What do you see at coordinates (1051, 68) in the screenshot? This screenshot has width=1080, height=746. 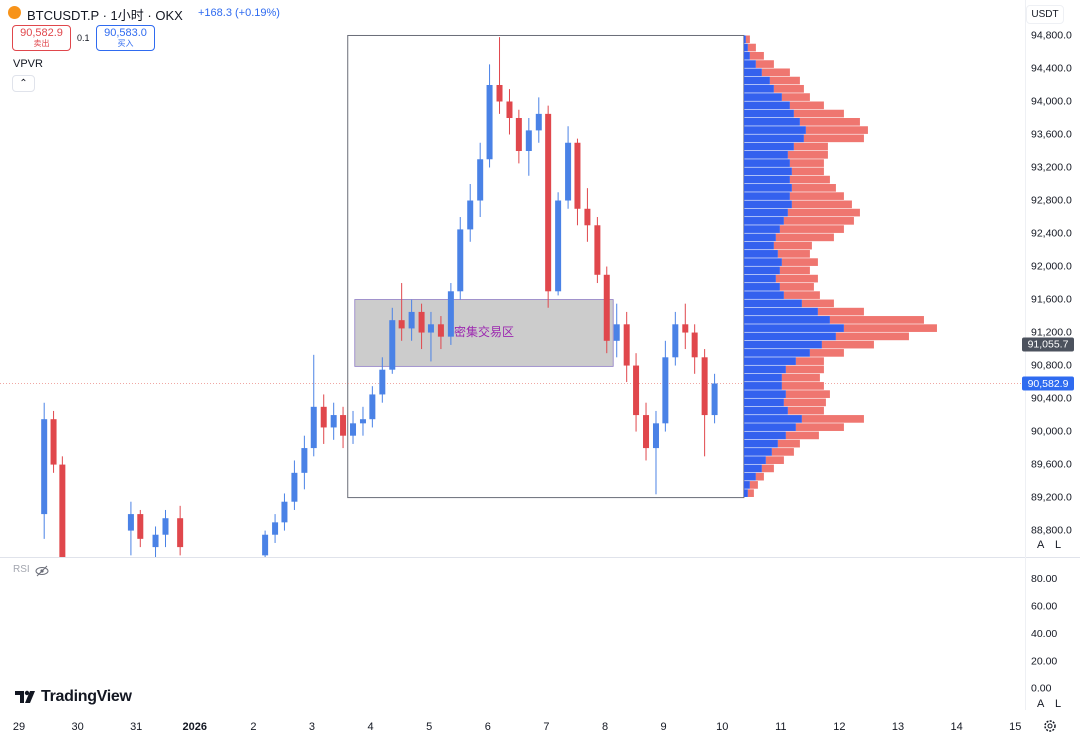 I see `y-tick-label: 94,400.0` at bounding box center [1051, 68].